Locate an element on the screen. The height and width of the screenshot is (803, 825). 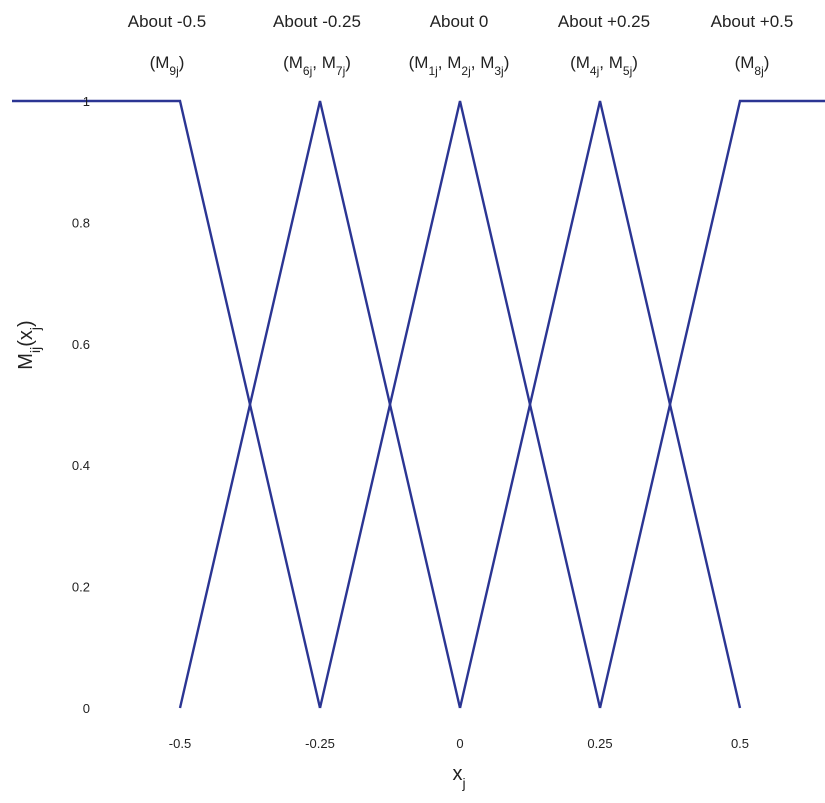
set-members: (M4j, M5j) is located at coordinates (604, 65).